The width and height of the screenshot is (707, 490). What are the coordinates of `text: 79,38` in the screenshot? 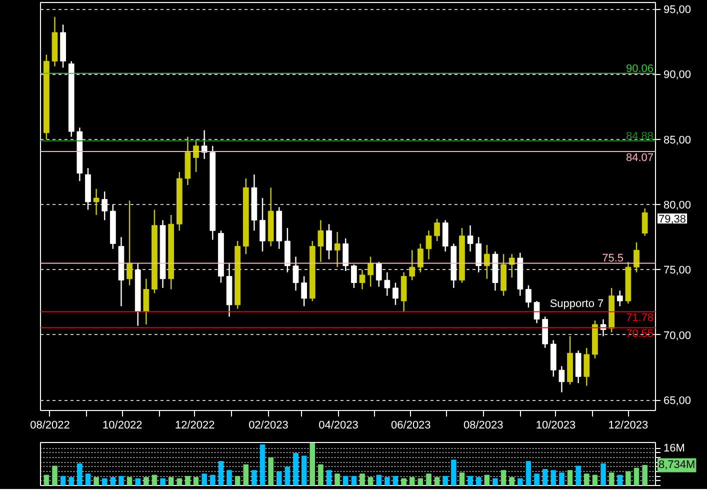 It's located at (672, 220).